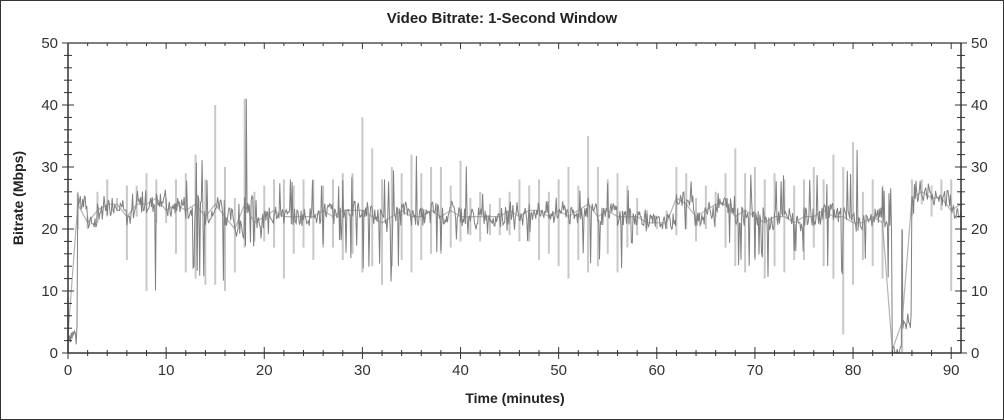 This screenshot has height=420, width=1004. Describe the element at coordinates (166, 370) in the screenshot. I see `x-tick-label: 10` at that location.